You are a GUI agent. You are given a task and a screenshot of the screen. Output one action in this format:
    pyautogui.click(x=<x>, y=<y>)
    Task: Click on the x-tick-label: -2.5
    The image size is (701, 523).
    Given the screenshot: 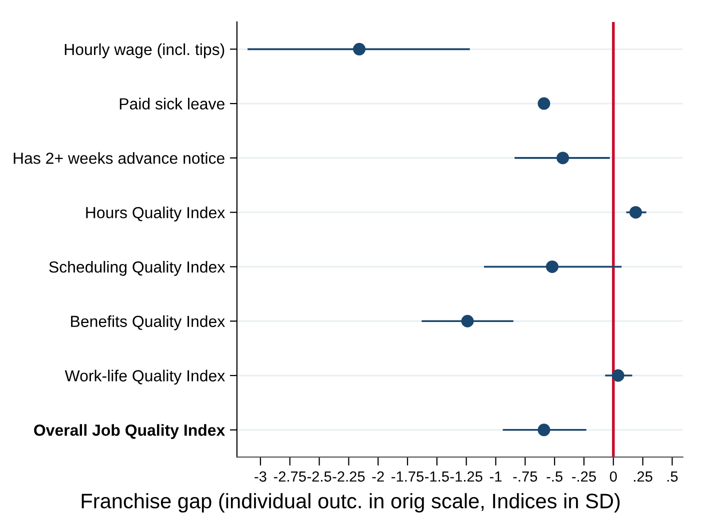 What is the action you would take?
    pyautogui.click(x=319, y=476)
    